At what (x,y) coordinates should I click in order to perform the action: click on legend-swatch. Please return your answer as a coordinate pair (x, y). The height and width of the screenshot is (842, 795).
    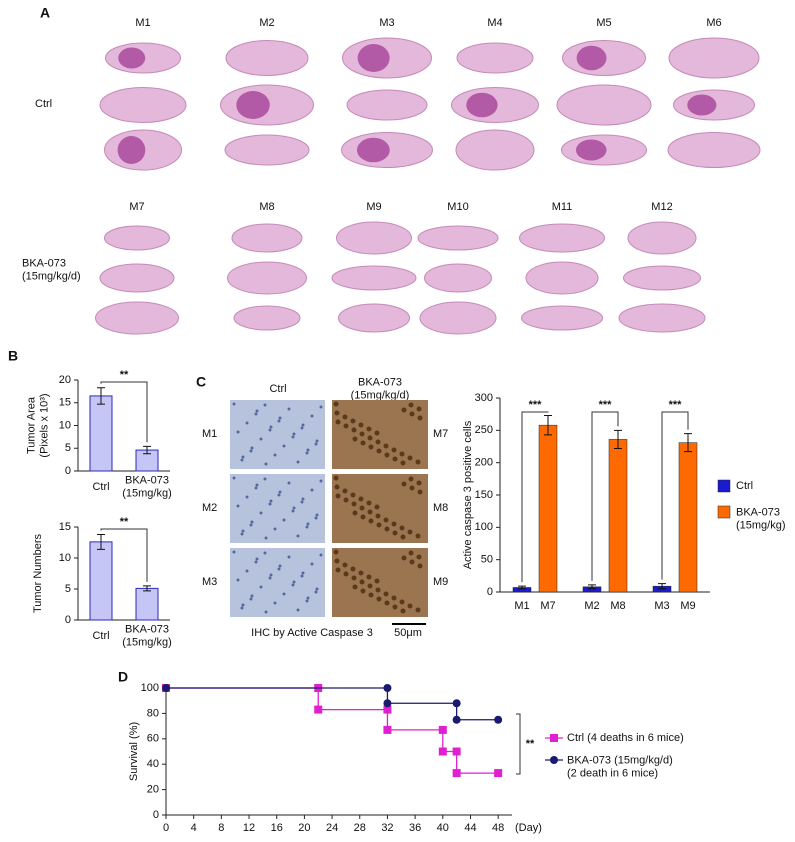
    Looking at the image, I should click on (724, 486).